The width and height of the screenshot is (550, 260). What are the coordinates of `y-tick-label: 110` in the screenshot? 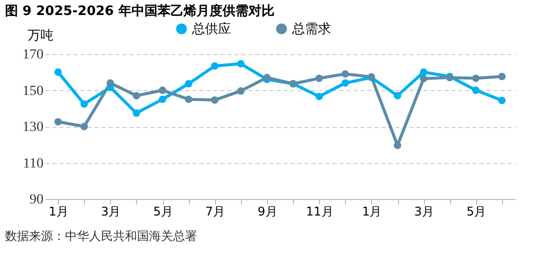 It's located at (33, 164).